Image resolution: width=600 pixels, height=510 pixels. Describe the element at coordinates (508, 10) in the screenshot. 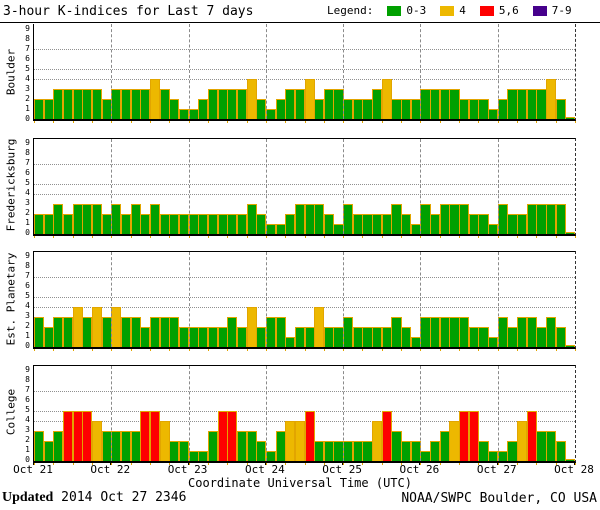

I see `legend-item-label: 5,6` at that location.